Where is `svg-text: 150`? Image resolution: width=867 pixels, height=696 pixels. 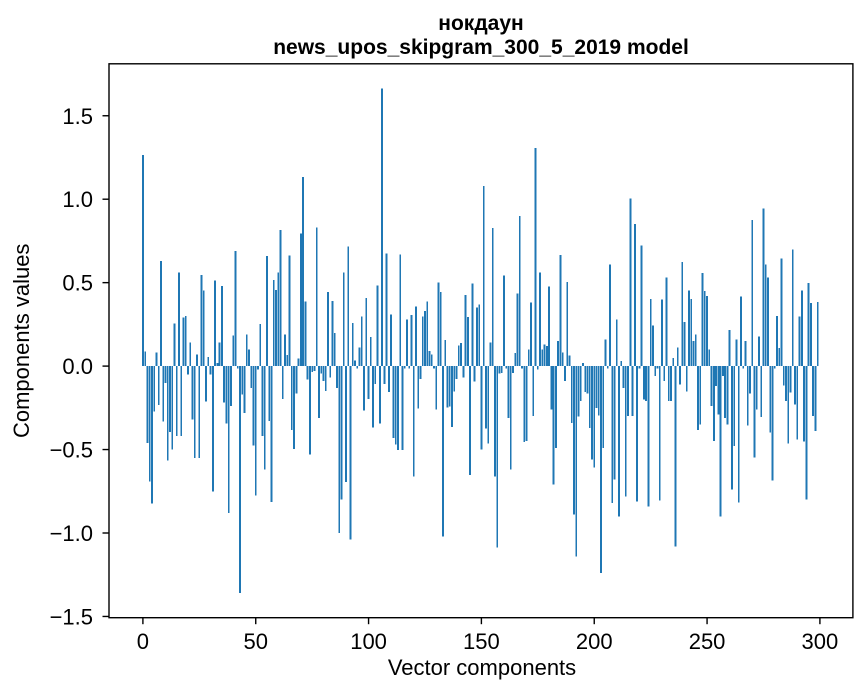
svg-text: 150 is located at coordinates (481, 641).